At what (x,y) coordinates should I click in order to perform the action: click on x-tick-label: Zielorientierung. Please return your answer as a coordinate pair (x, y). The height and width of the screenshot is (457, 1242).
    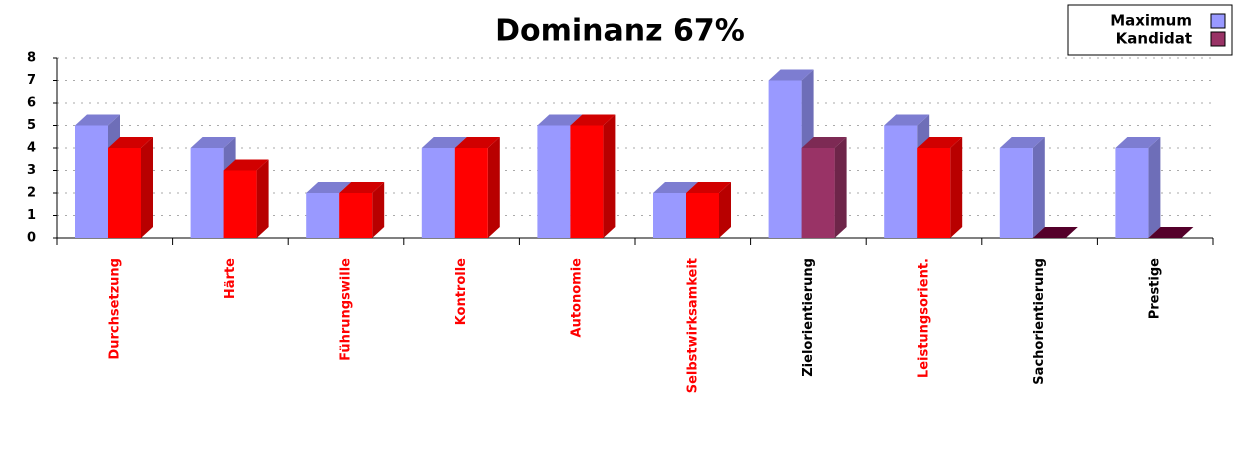
    Looking at the image, I should click on (808, 317).